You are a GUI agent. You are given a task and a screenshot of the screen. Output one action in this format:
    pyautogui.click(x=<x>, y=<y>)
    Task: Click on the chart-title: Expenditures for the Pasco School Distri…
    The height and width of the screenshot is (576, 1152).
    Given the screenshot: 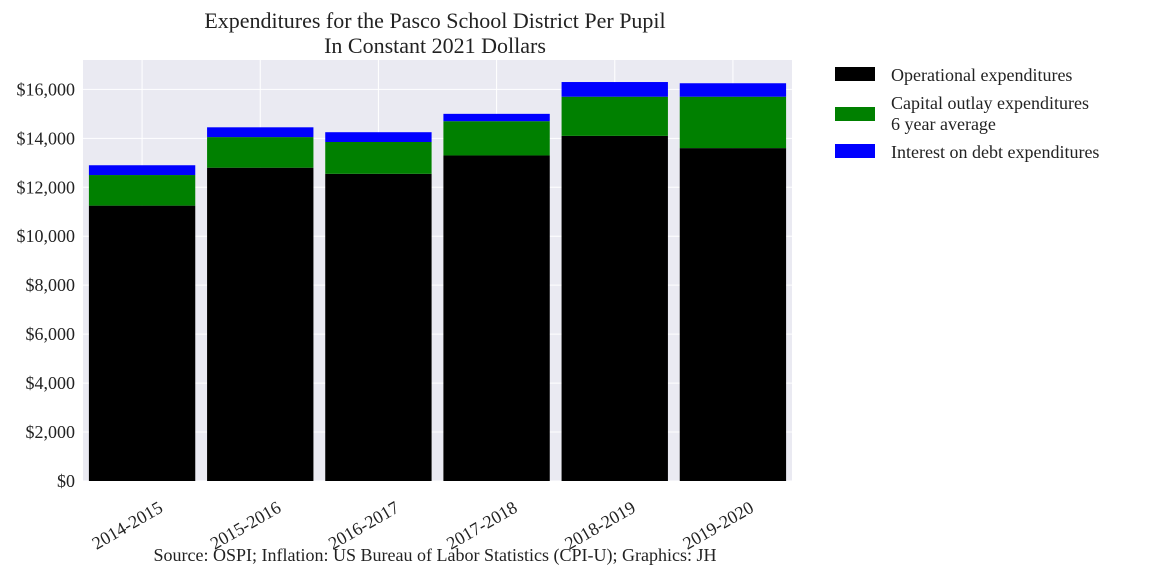 What is the action you would take?
    pyautogui.click(x=434, y=20)
    